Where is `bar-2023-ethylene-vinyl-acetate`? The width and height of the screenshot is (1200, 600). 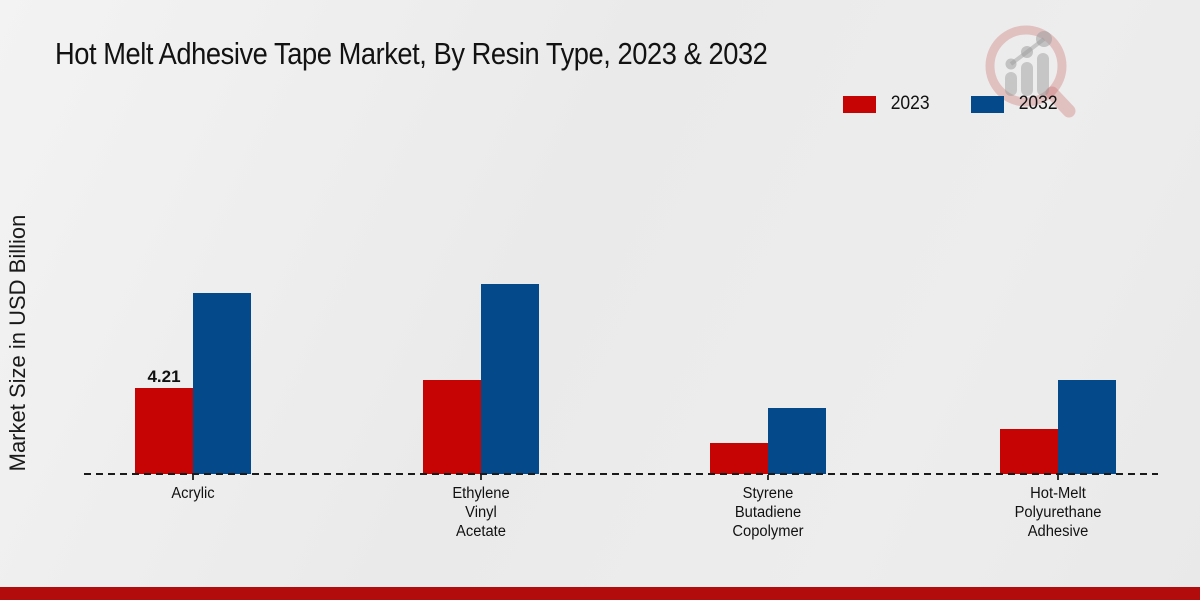 bar-2023-ethylene-vinyl-acetate is located at coordinates (451, 427).